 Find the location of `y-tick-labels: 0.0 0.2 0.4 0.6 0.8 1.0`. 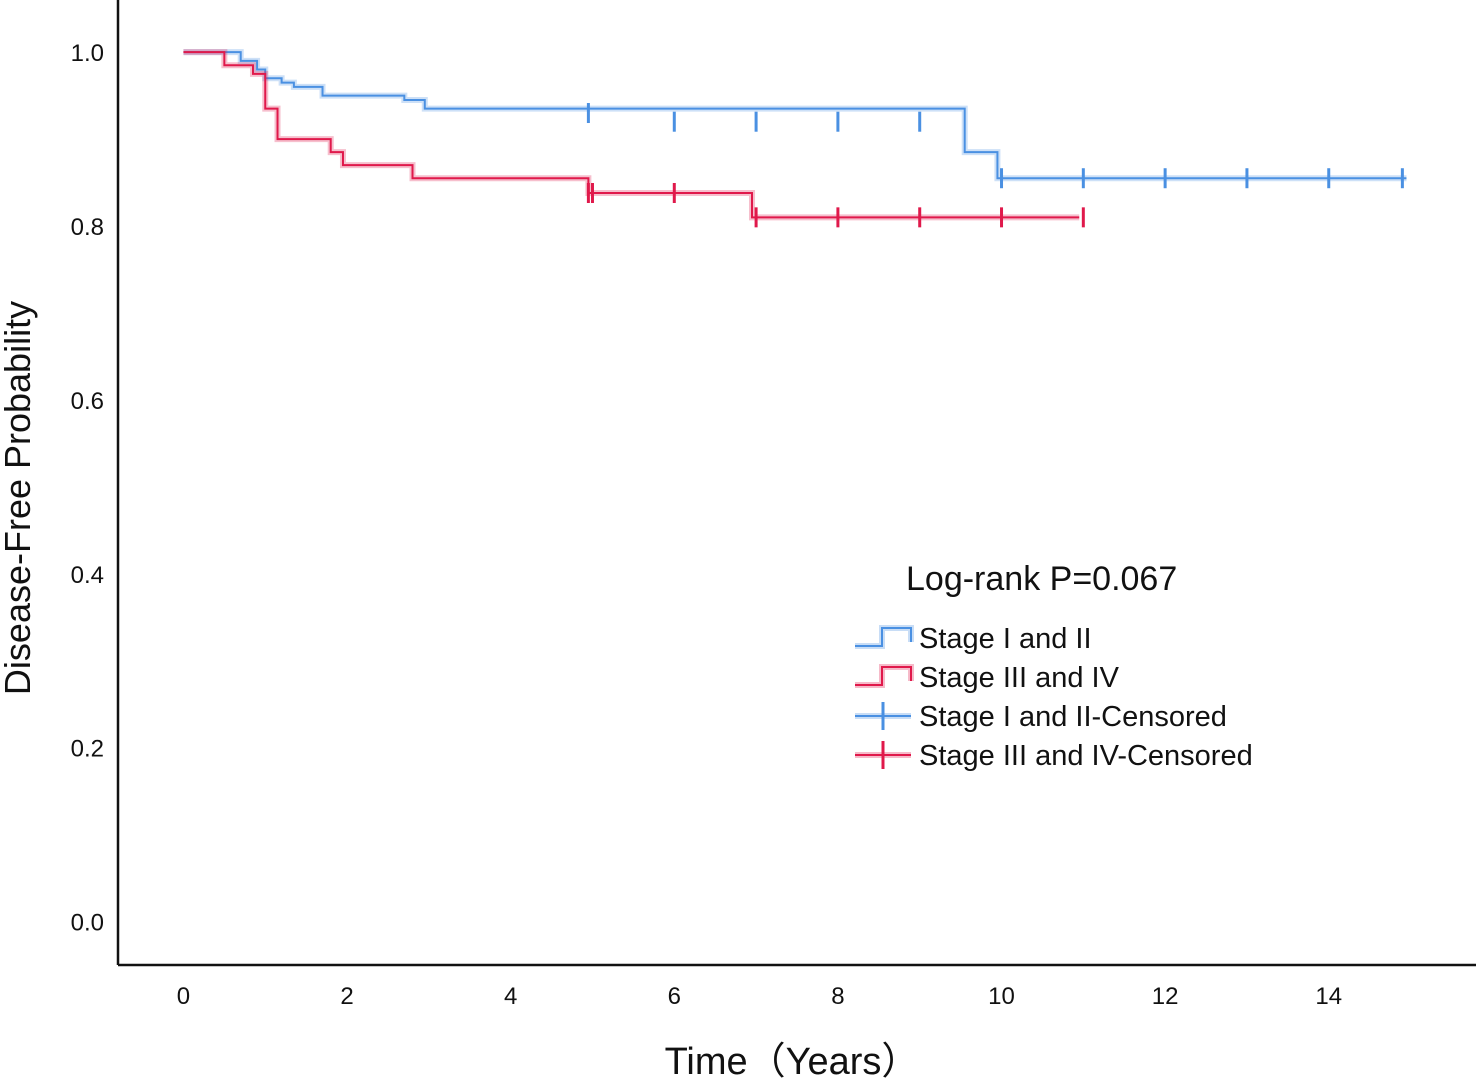

y-tick-labels: 0.0 0.2 0.4 0.6 0.8 1.0 is located at coordinates (87, 488).